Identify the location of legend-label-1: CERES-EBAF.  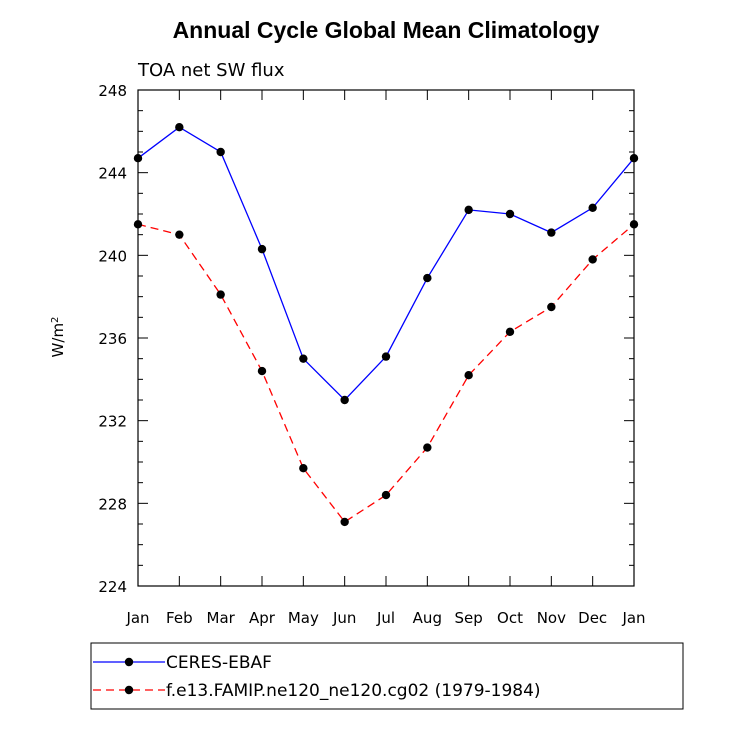
(219, 663).